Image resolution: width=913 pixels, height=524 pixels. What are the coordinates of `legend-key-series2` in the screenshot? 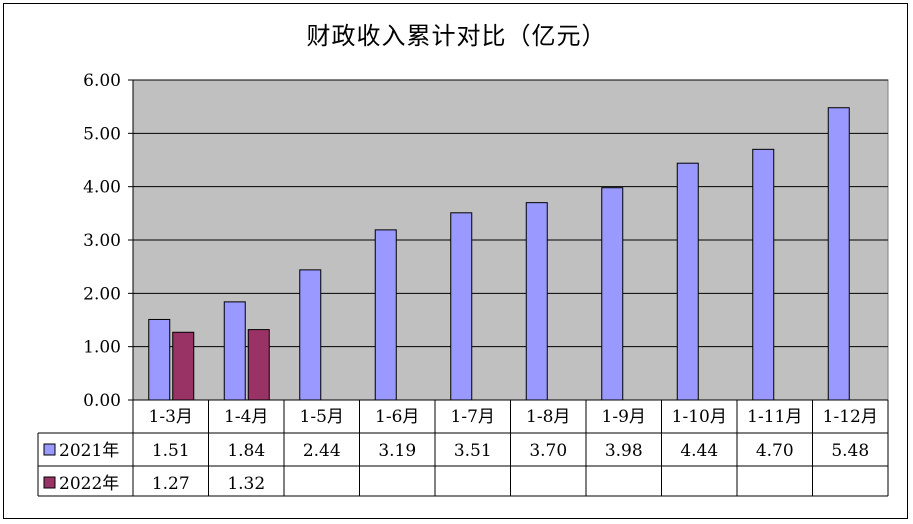 It's located at (49, 482).